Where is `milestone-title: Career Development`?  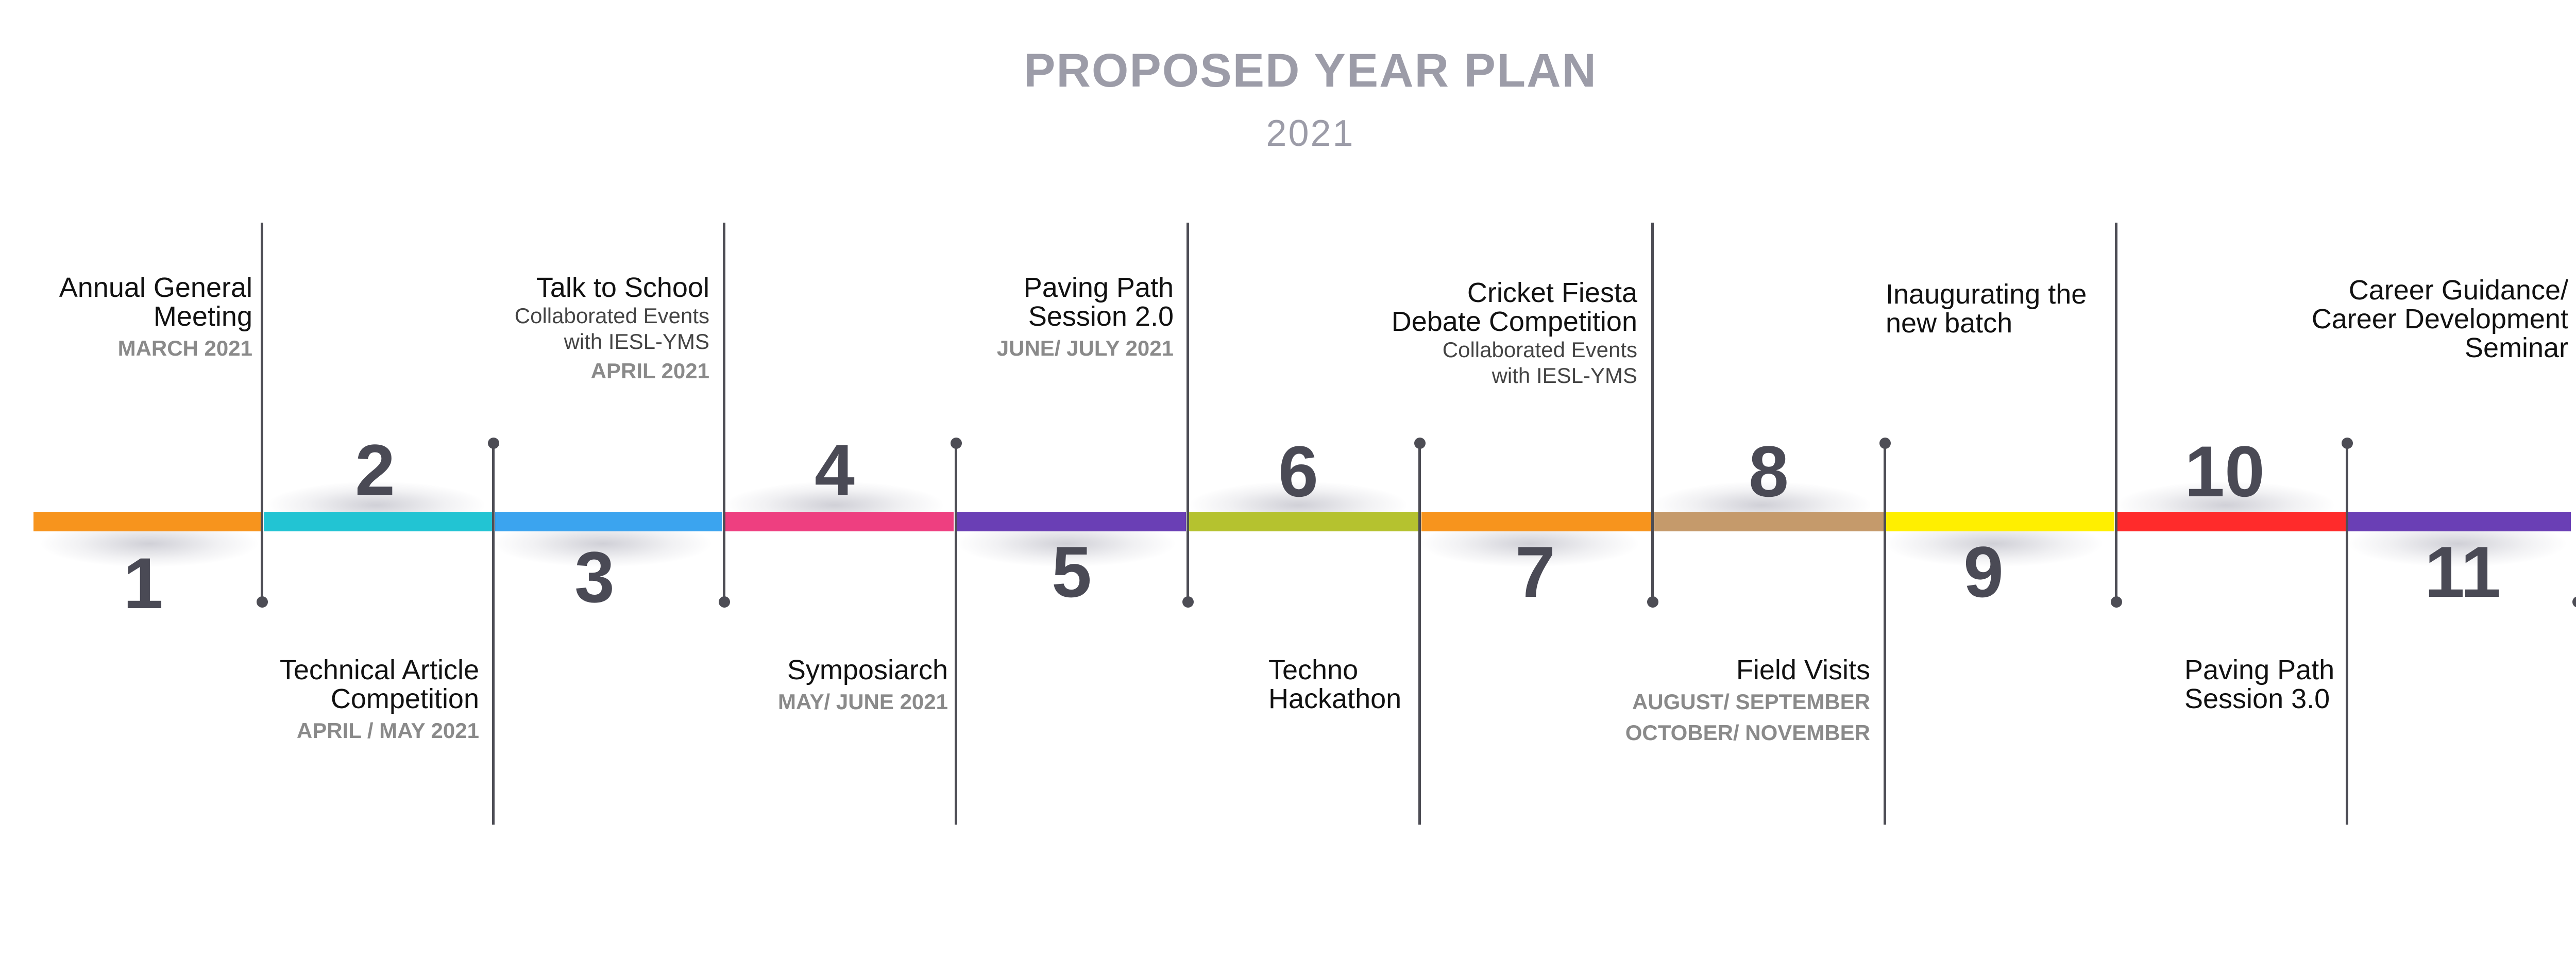
milestone-title: Career Development is located at coordinates (2439, 319).